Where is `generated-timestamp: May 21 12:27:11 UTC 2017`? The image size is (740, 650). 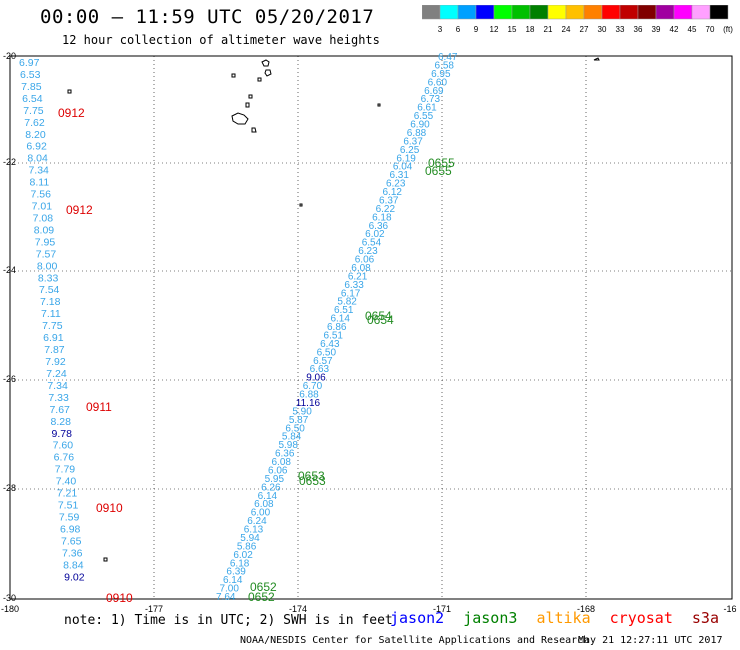 generated-timestamp: May 21 12:27:11 UTC 2017 is located at coordinates (650, 640).